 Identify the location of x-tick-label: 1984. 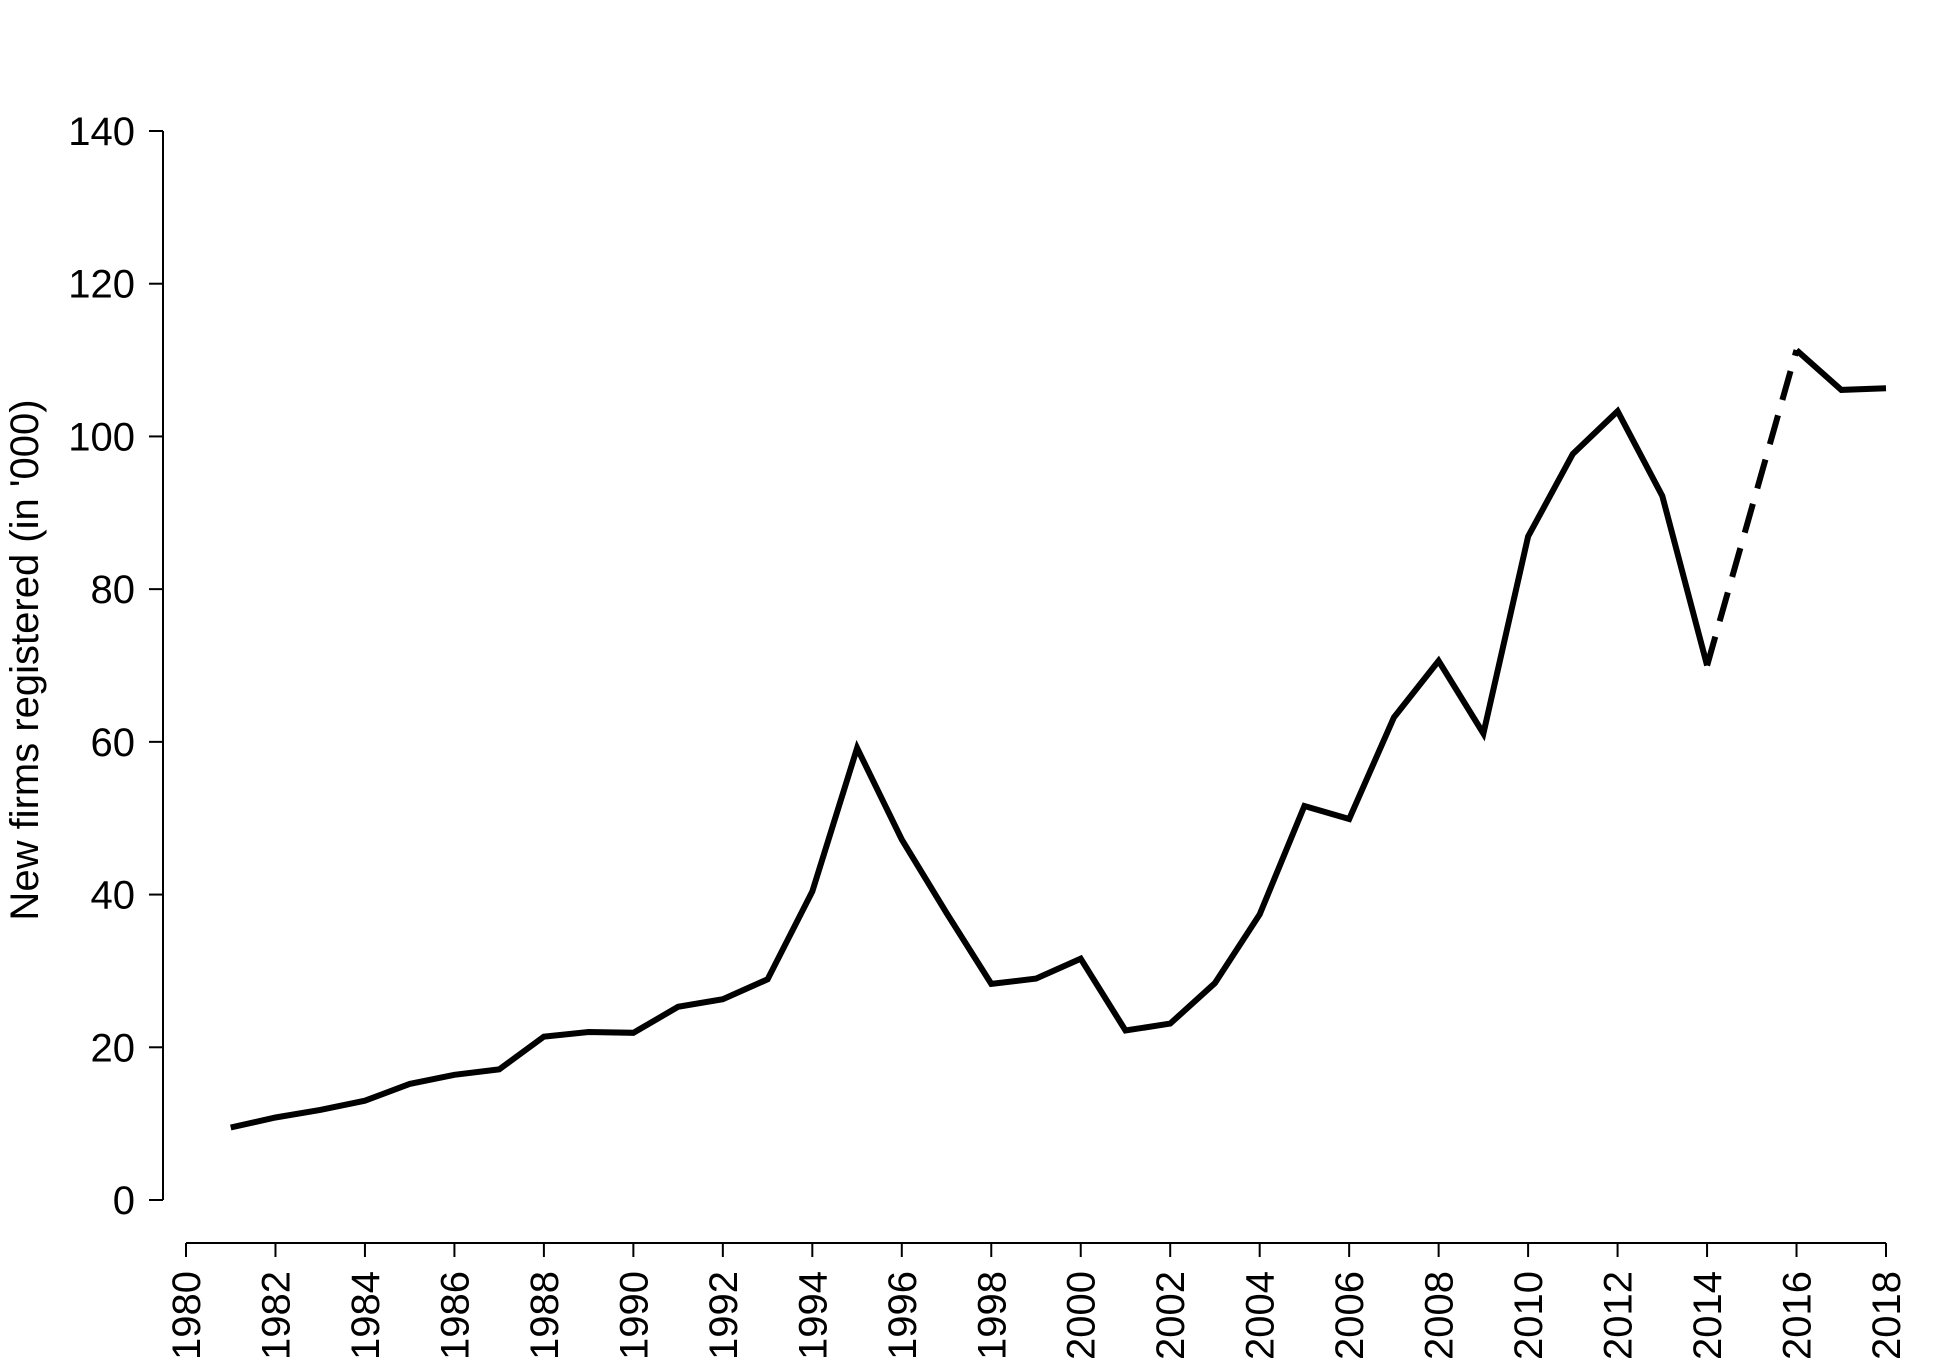
(366, 1315).